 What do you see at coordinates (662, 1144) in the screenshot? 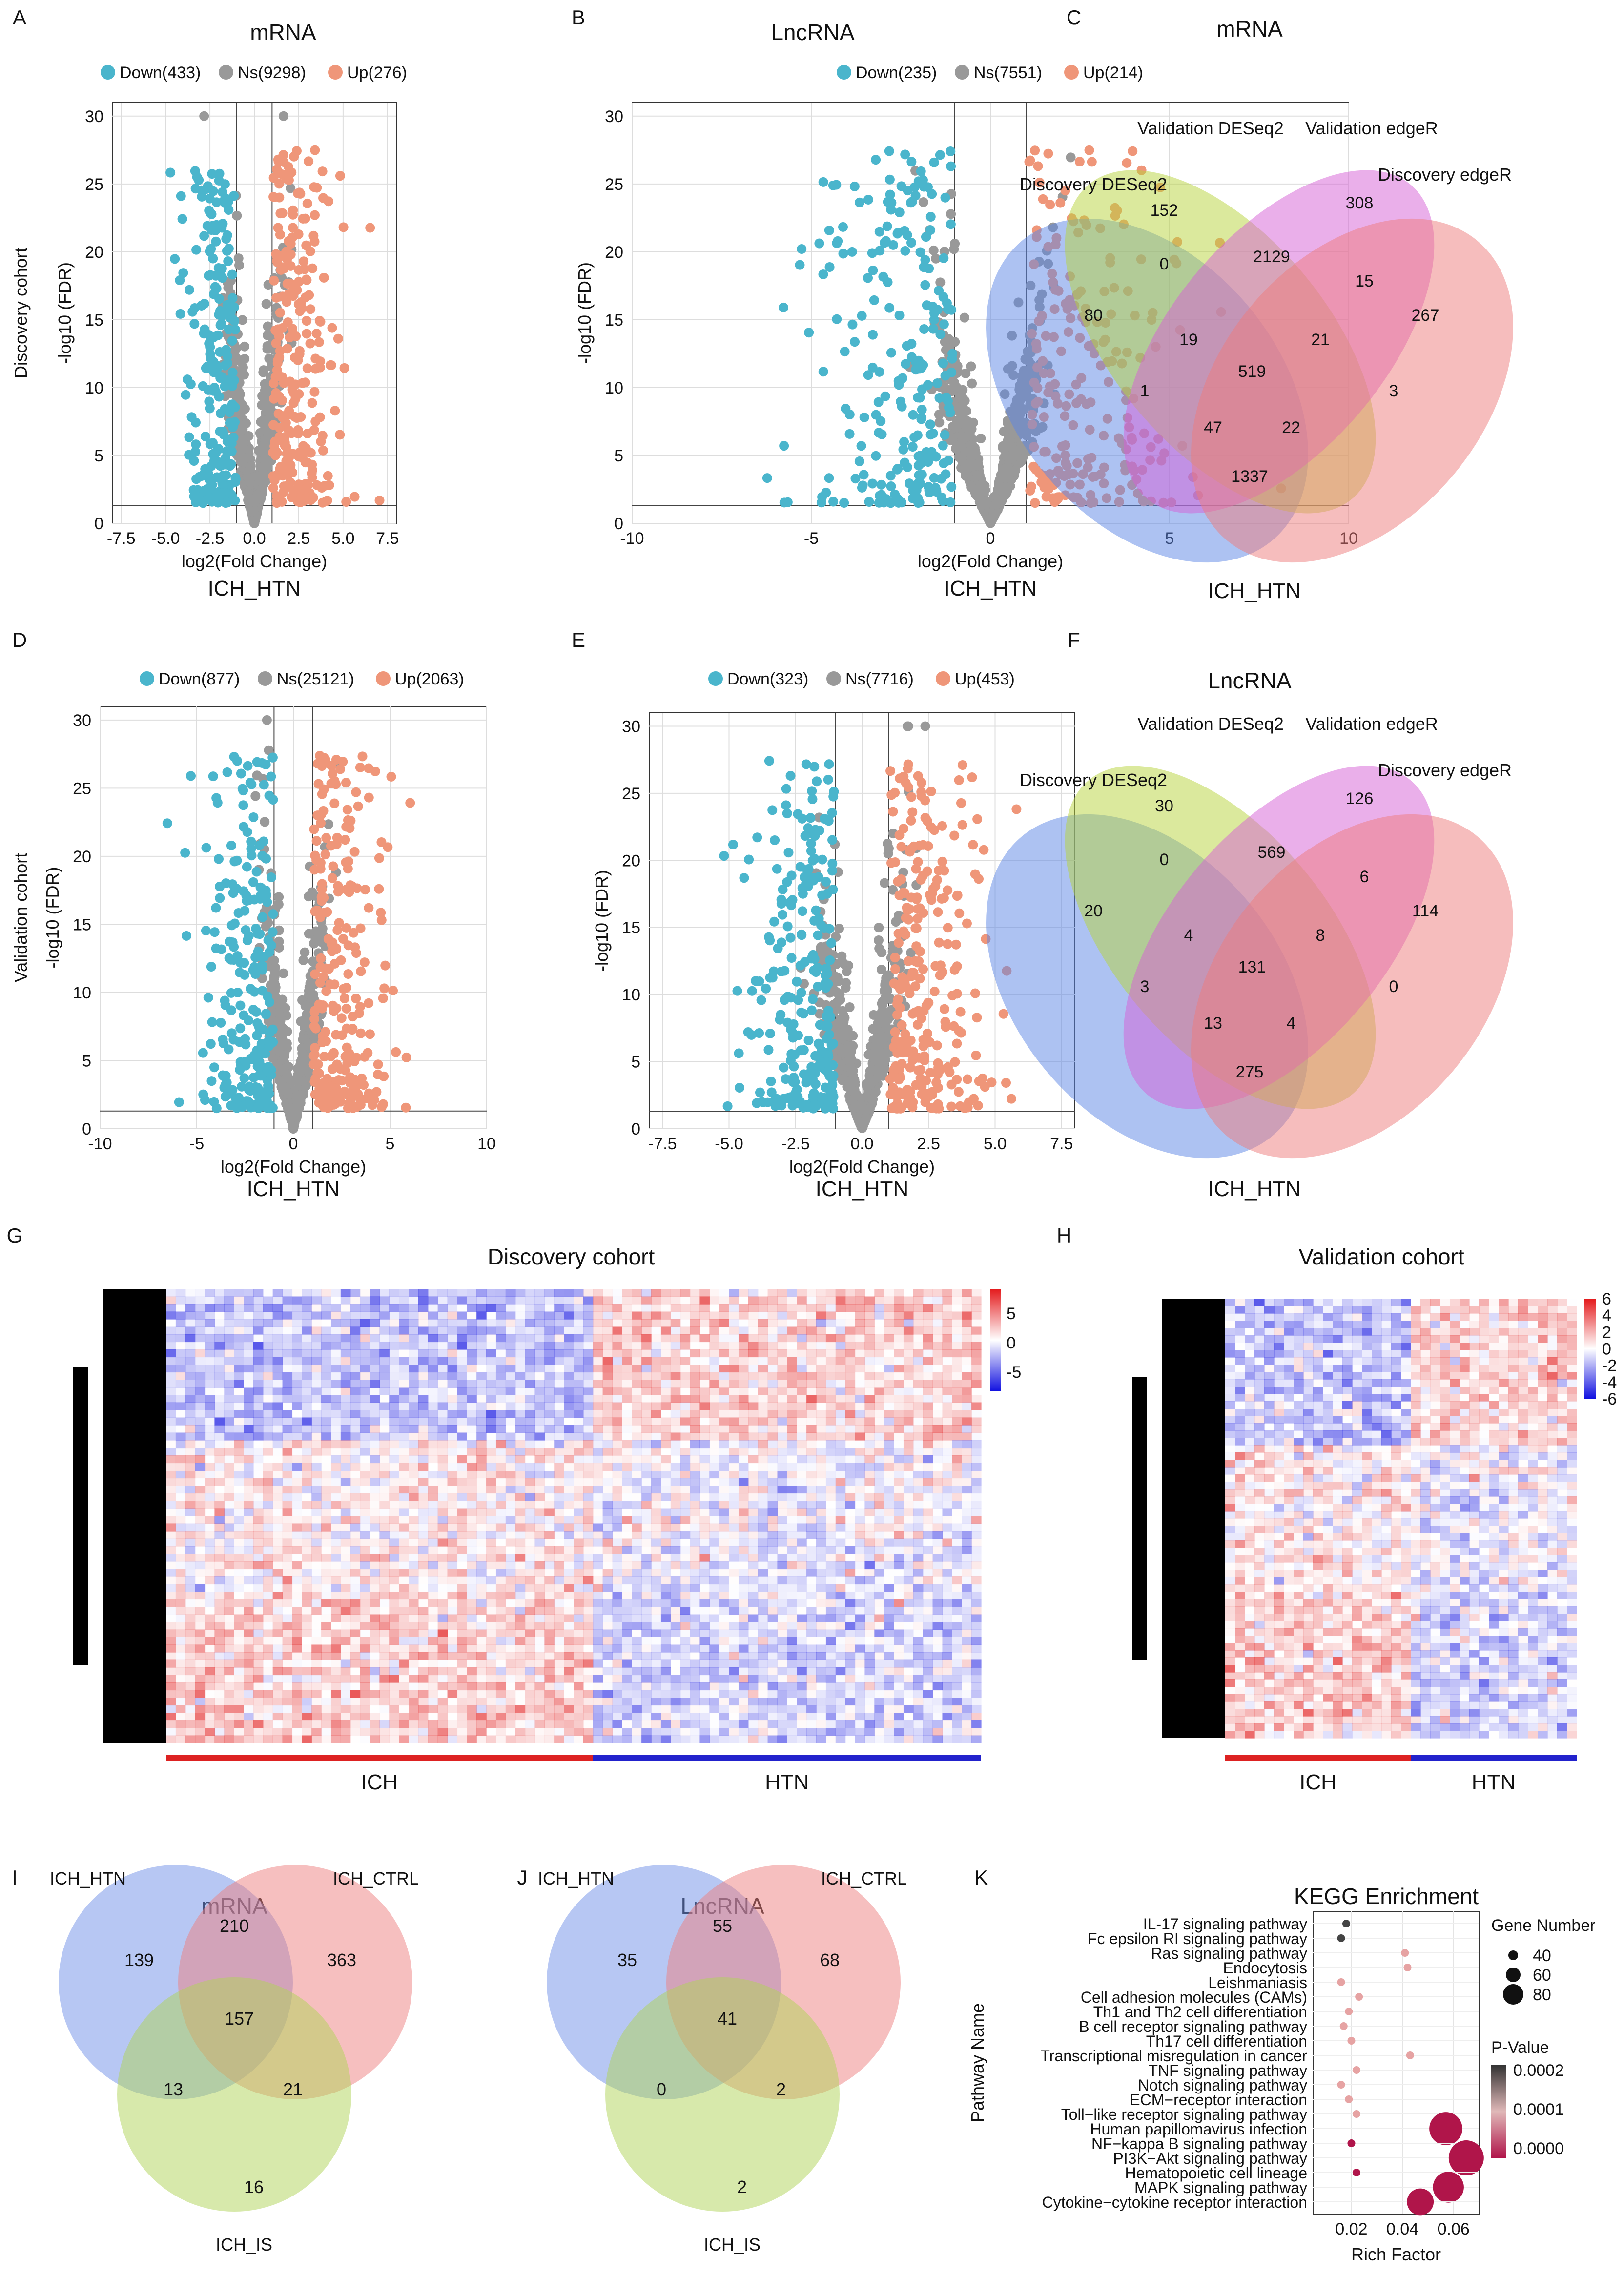
I see `x-tick-label: -7.5` at bounding box center [662, 1144].